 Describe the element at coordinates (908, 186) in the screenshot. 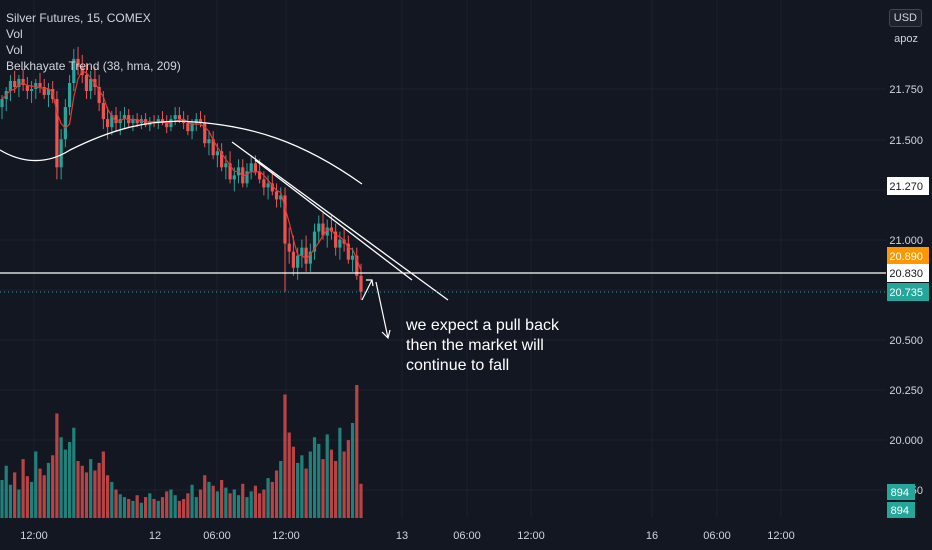

I see `level-line-price-badge` at that location.